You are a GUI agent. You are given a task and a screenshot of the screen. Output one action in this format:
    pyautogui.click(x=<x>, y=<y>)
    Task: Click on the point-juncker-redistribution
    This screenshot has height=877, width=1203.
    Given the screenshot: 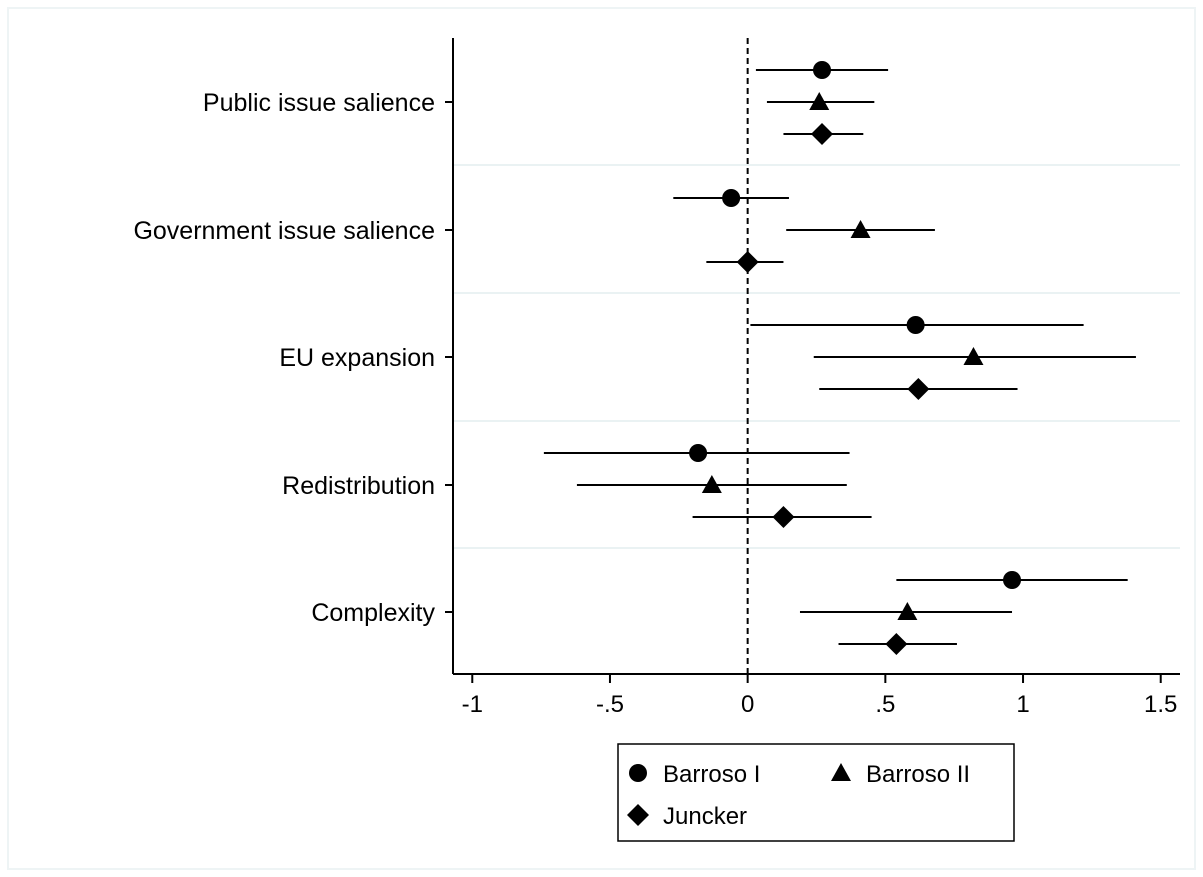 What is the action you would take?
    pyautogui.click(x=783, y=517)
    